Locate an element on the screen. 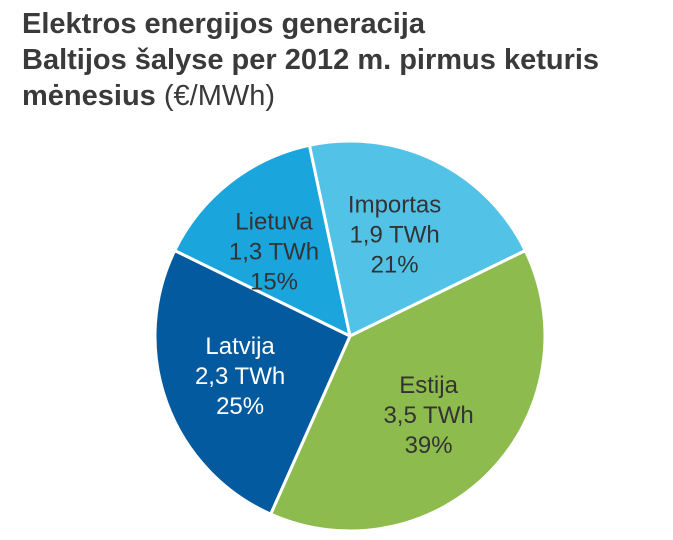 Image resolution: width=673 pixels, height=540 pixels. chart-title-line-3-text: mėnesius is located at coordinates (89, 96).